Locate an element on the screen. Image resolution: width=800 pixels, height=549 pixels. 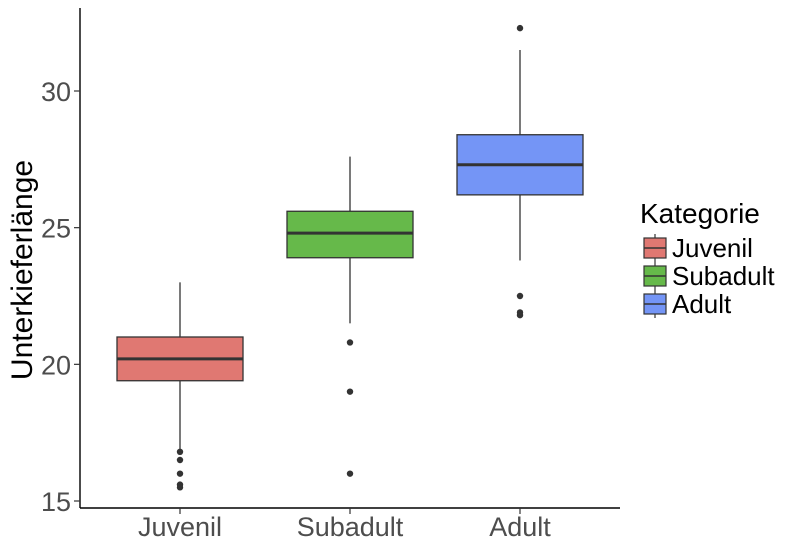
y-tick-label: 30 is located at coordinates (56, 92).